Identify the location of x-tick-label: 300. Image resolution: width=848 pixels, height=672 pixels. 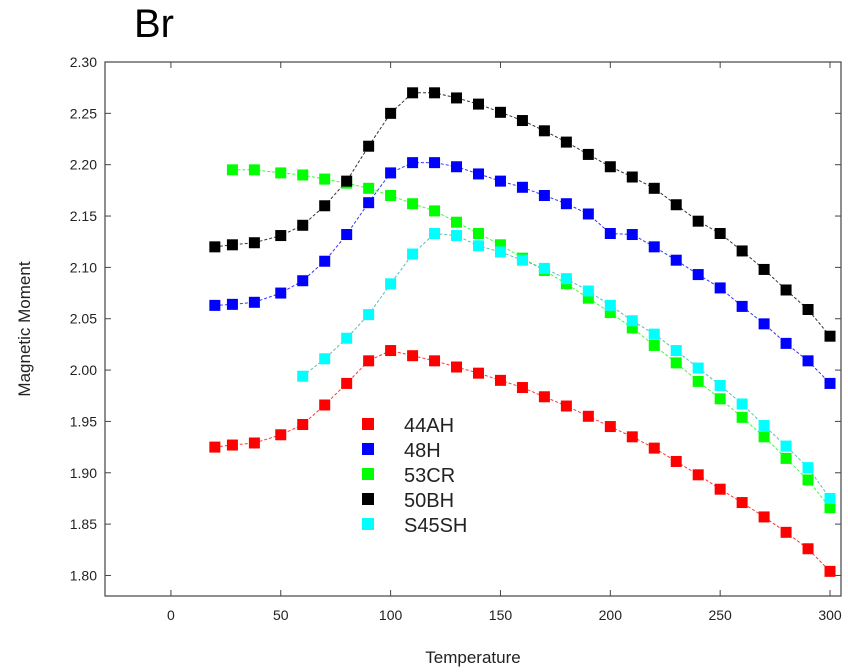
(830, 615).